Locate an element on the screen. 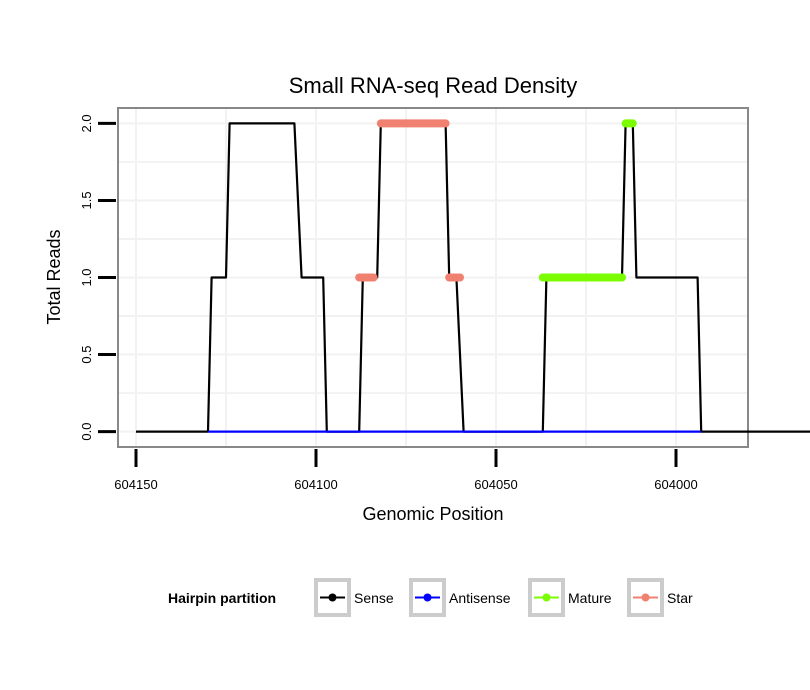  legend-label-sense: Sense is located at coordinates (374, 598).